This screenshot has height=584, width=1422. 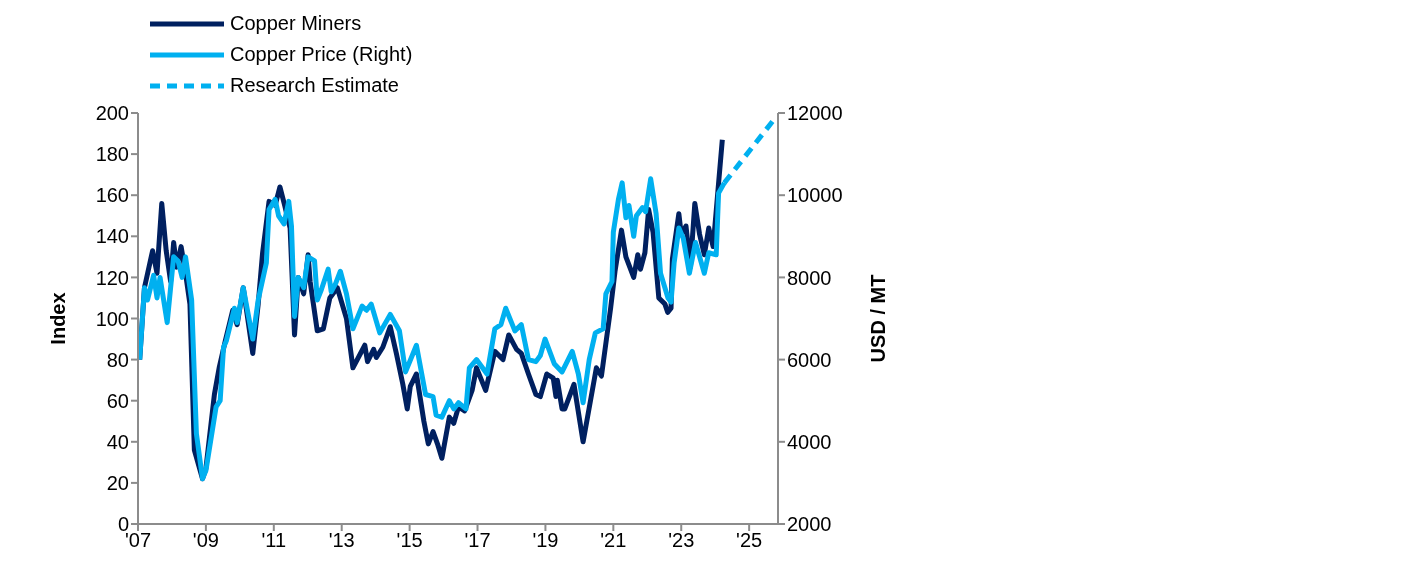 What do you see at coordinates (112, 277) in the screenshot?
I see `y-tick-label: 120` at bounding box center [112, 277].